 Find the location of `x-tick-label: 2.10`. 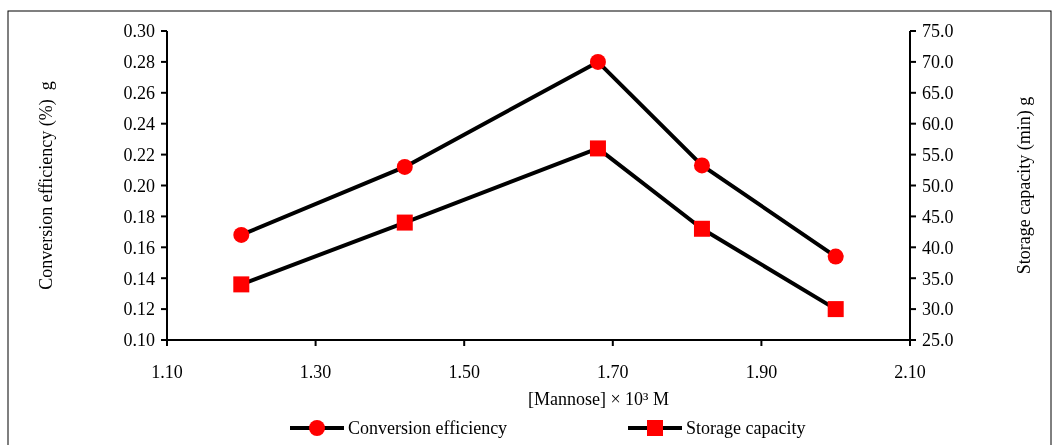

x-tick-label: 2.10 is located at coordinates (910, 372).